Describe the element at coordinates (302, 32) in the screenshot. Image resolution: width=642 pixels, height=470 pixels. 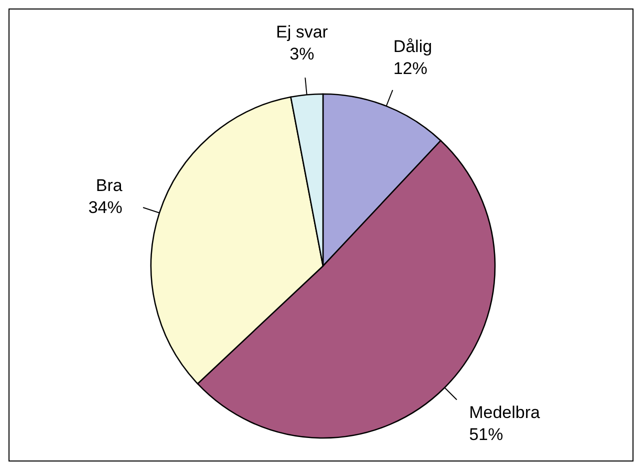
I see `slice-label: Ej svar` at that location.